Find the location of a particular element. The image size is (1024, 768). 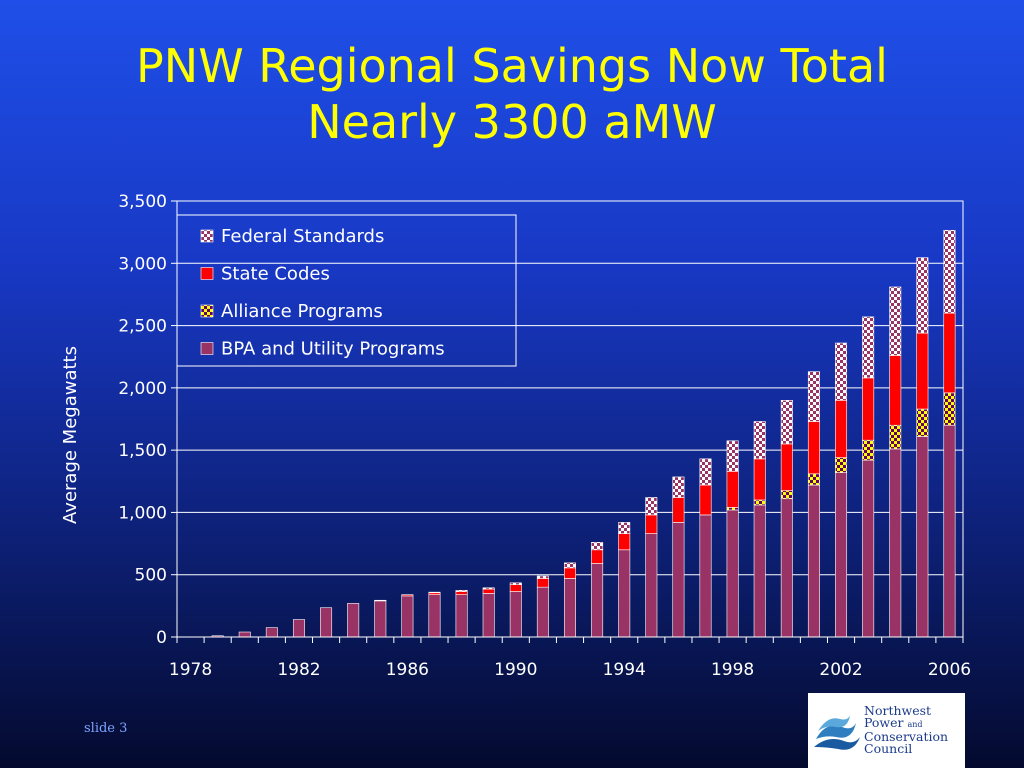

bar-bpa-and-utility-programs-1980 is located at coordinates (244, 634).